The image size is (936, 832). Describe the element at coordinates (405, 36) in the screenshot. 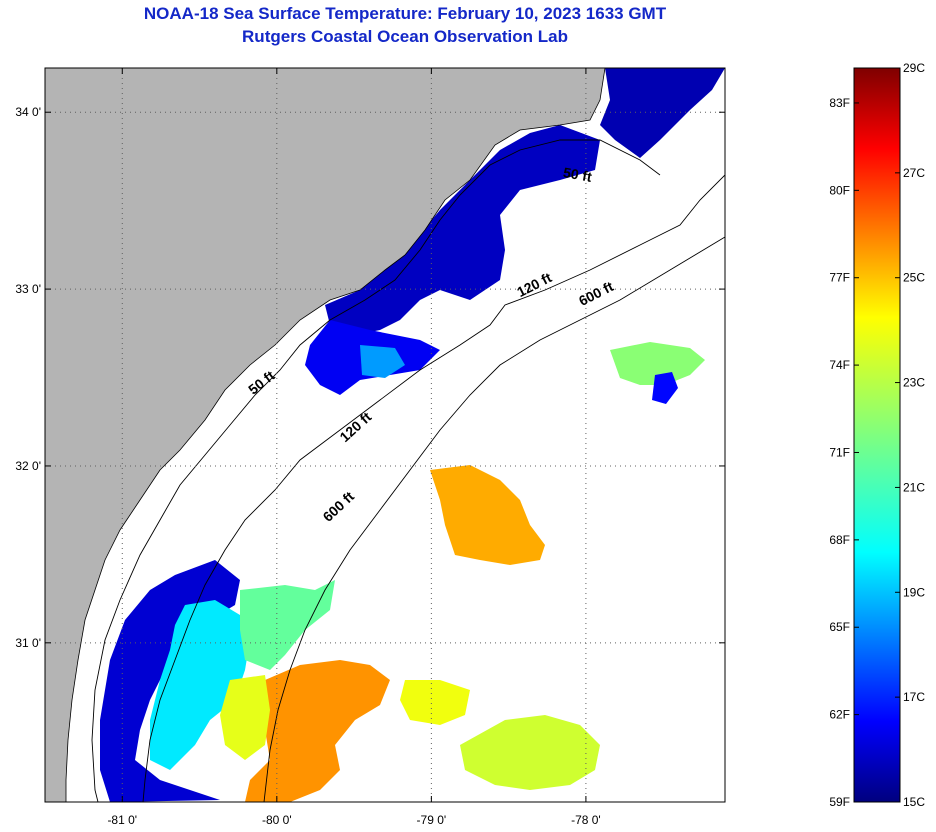

I see `map-subtitle: Rutgers Coastal Ocean Observation Lab` at that location.